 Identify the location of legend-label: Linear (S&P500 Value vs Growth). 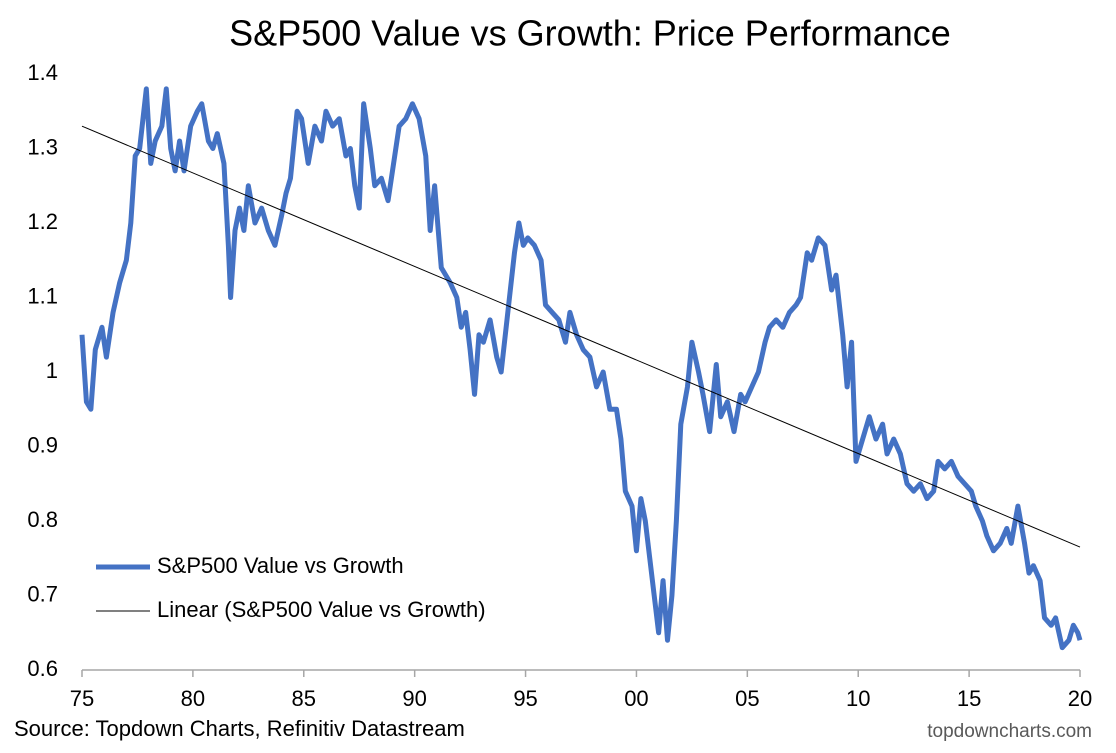
(321, 609).